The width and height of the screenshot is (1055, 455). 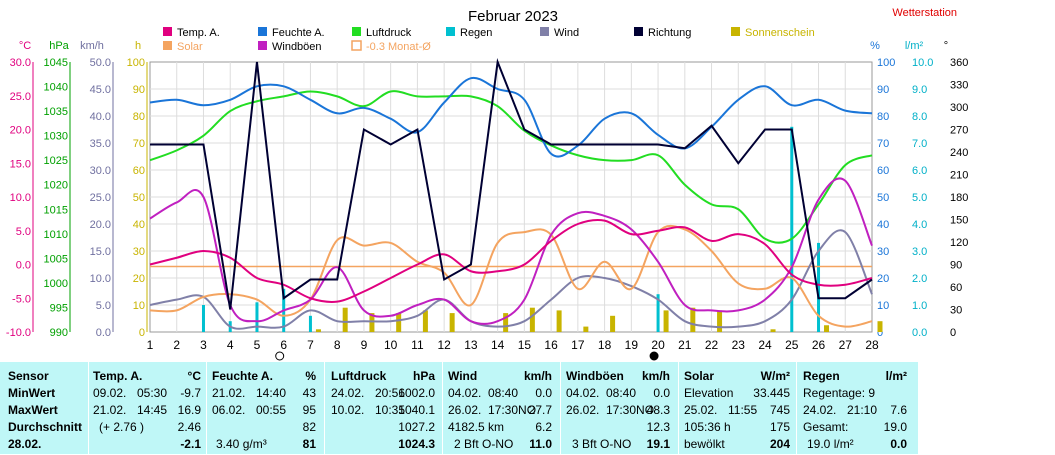 I want to click on gust-min-date: 04.02., so click(x=583, y=393).